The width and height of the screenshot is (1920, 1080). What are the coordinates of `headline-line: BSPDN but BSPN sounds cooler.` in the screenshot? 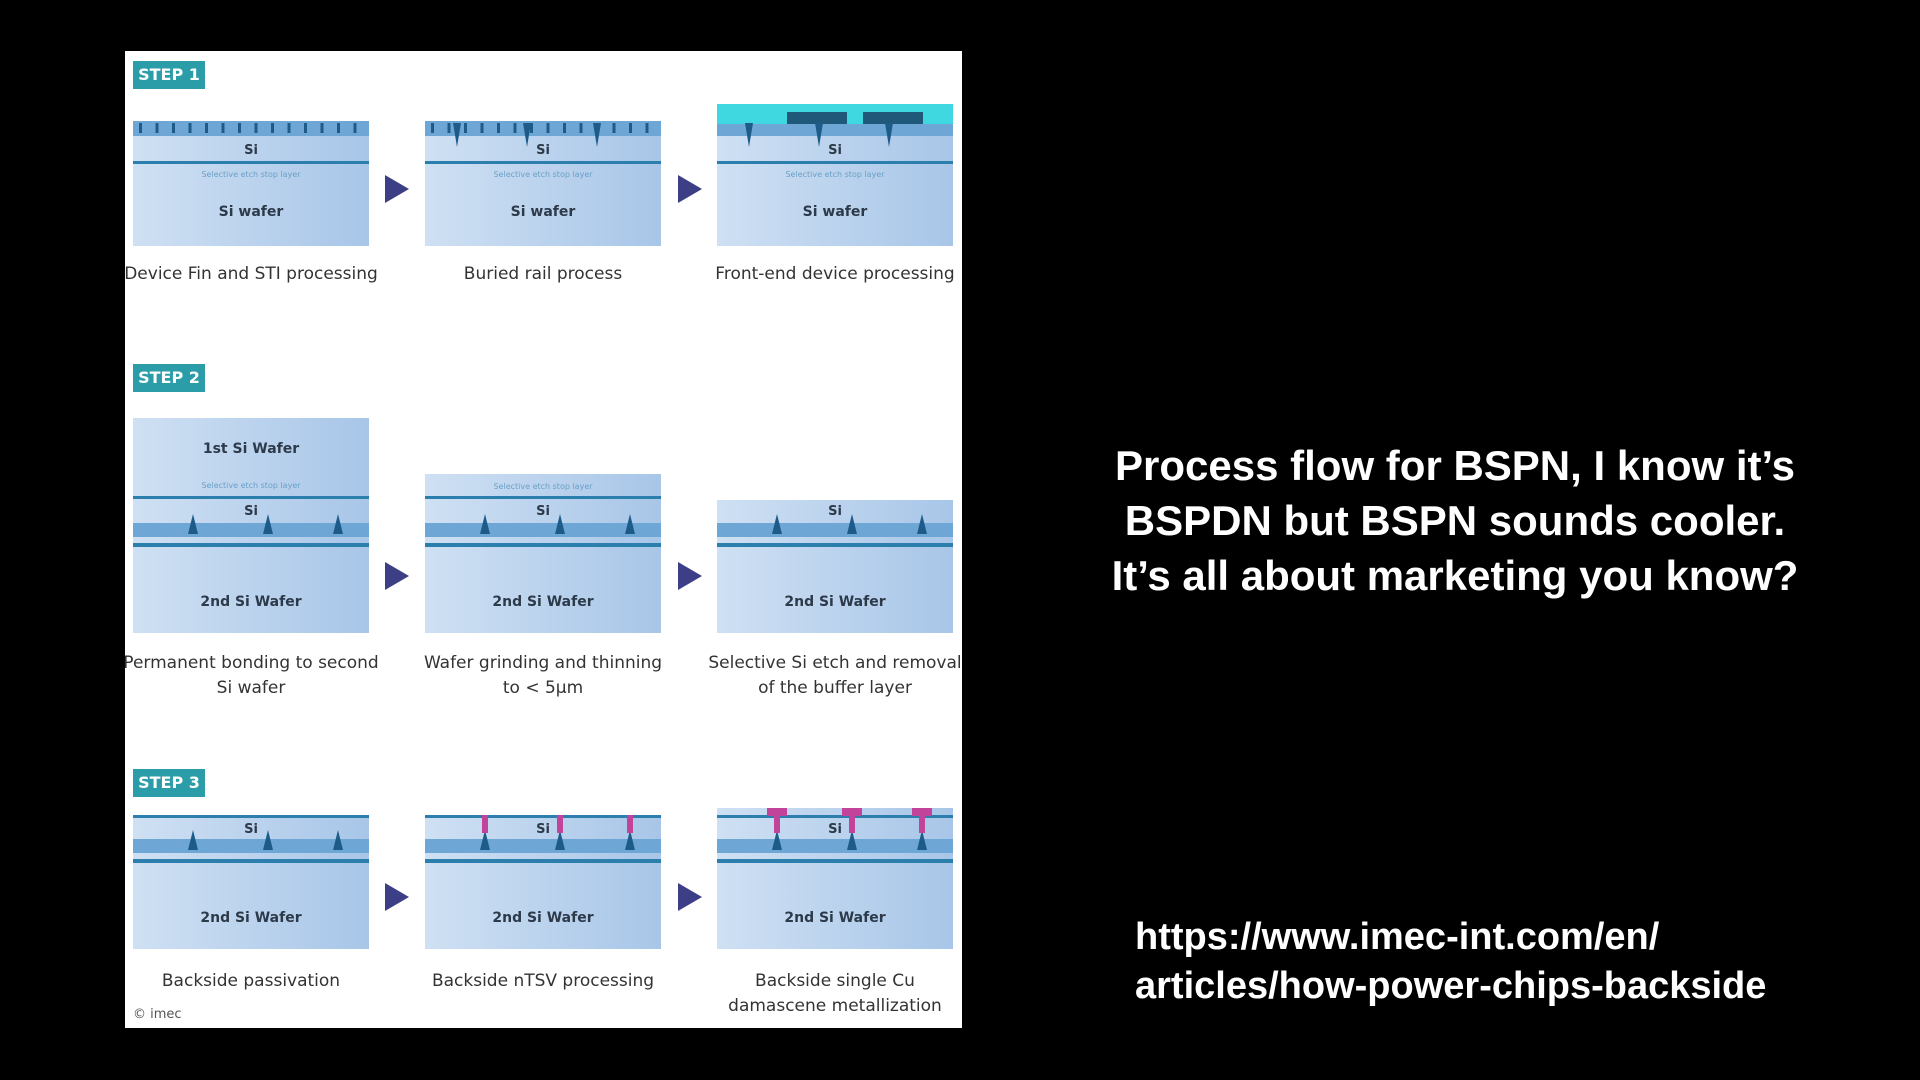 It's located at (1455, 520).